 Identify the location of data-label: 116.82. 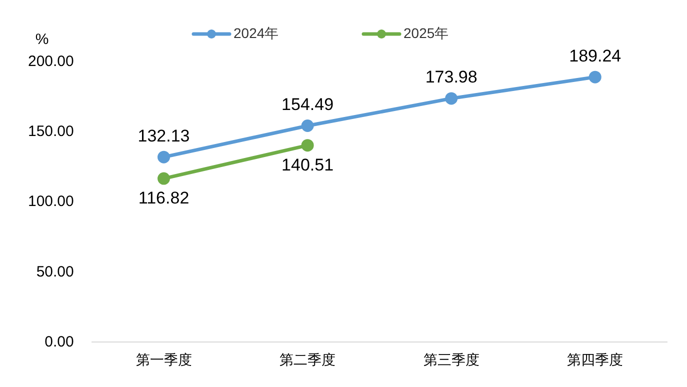
(164, 198).